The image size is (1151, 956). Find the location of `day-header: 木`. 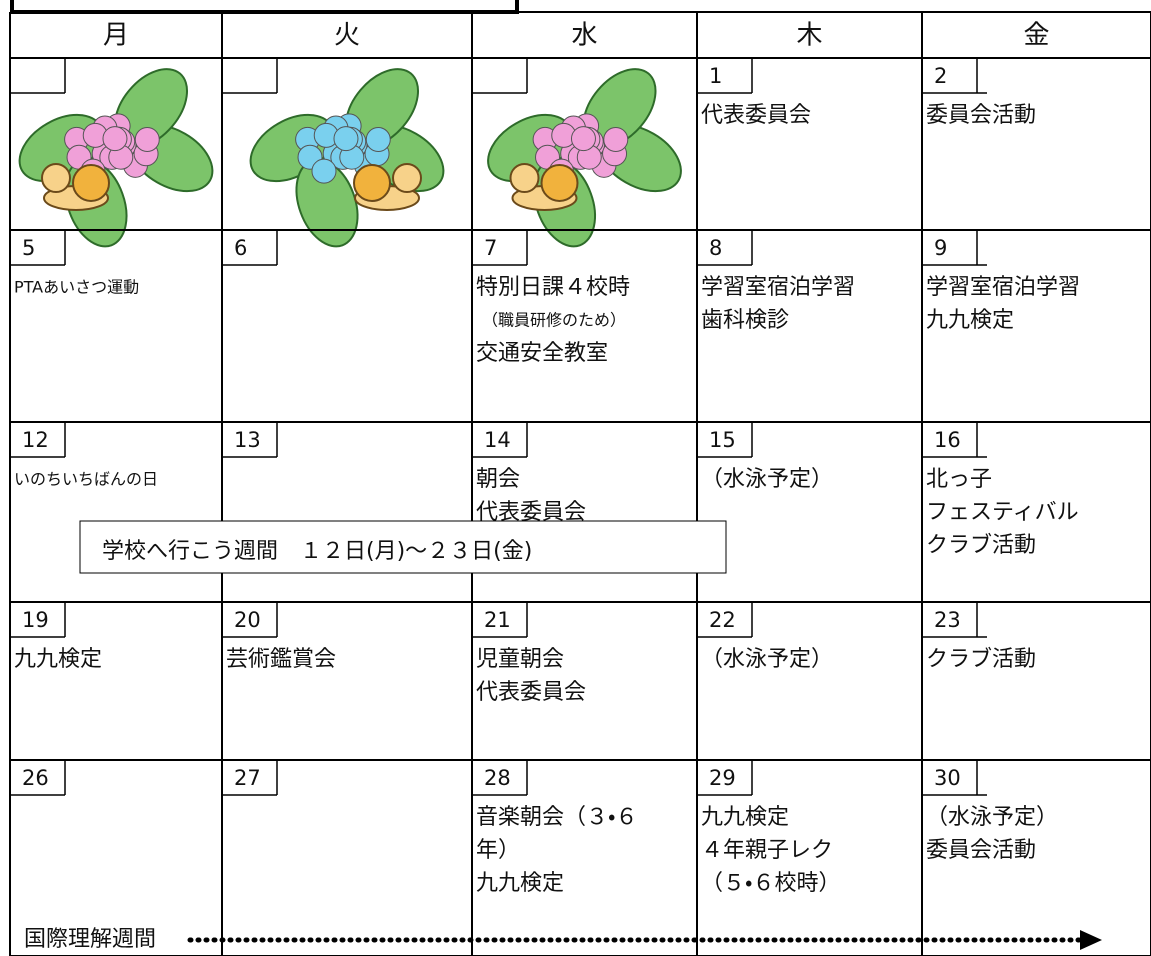

day-header: 木 is located at coordinates (809, 36).